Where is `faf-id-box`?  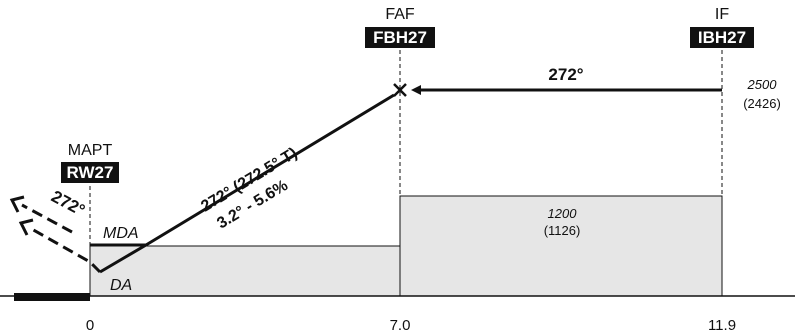
faf-id-box is located at coordinates (400, 37).